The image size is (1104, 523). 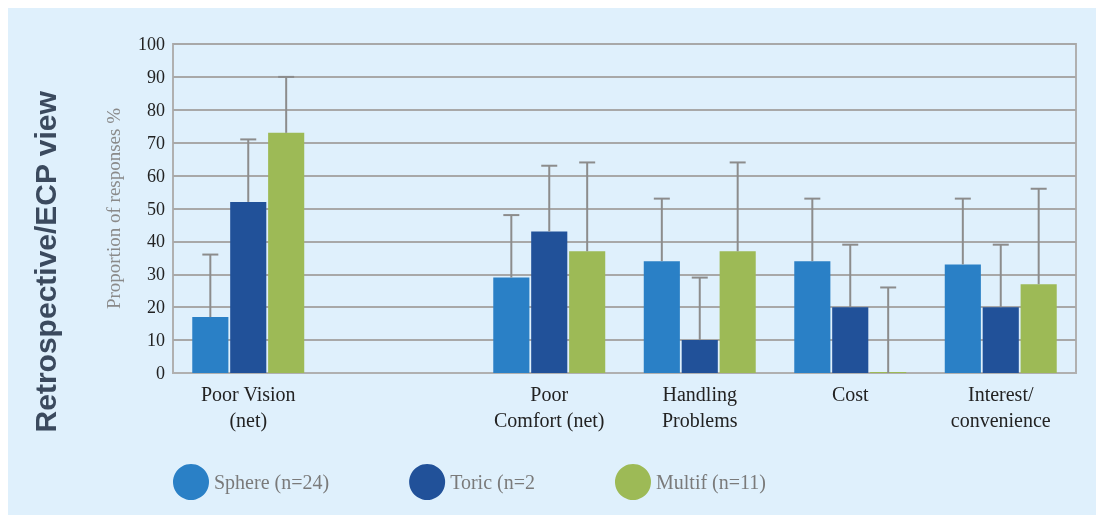 I want to click on y-tick-label: 50, so click(x=156, y=208).